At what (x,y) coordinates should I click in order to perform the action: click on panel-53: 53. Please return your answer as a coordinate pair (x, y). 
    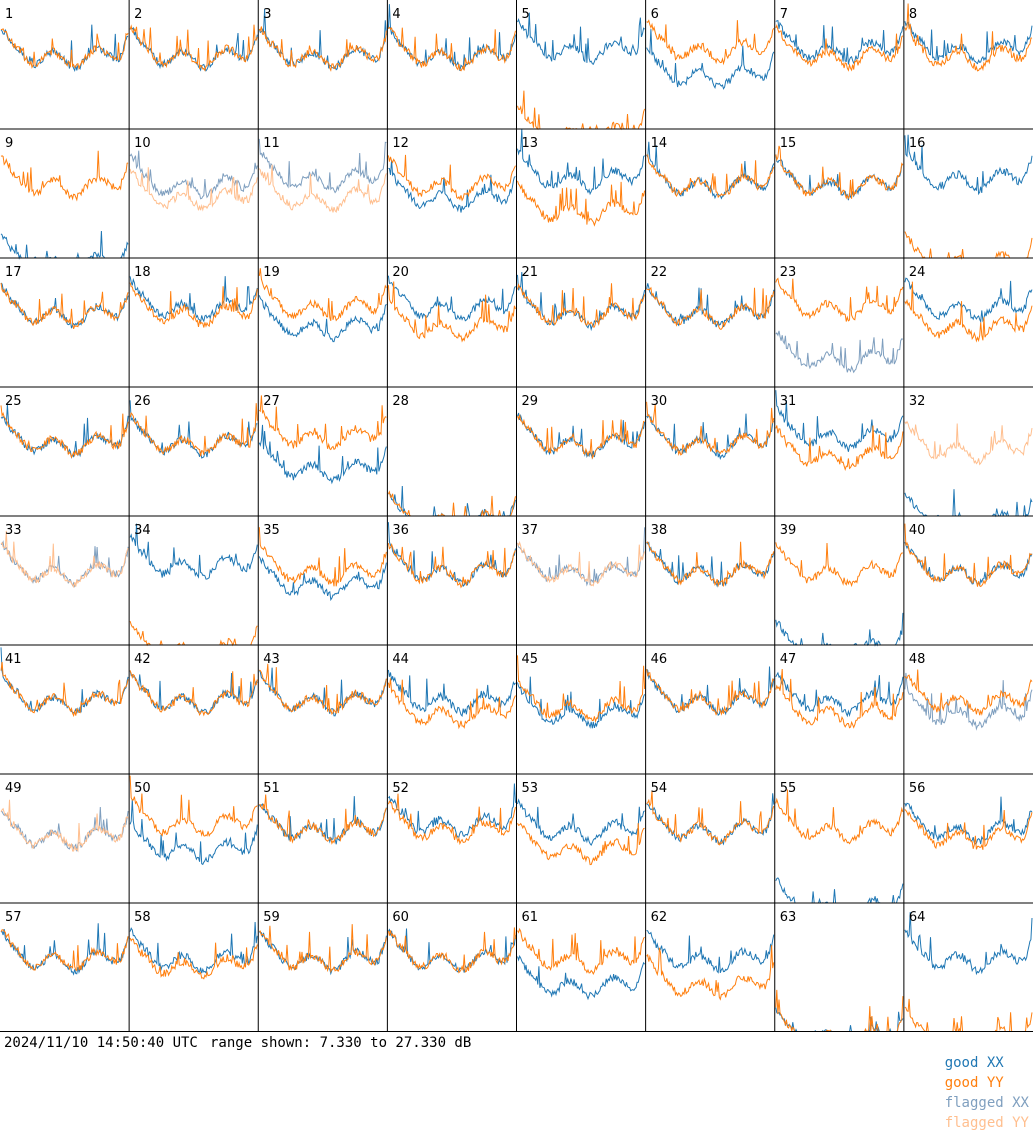
    Looking at the image, I should click on (581, 823).